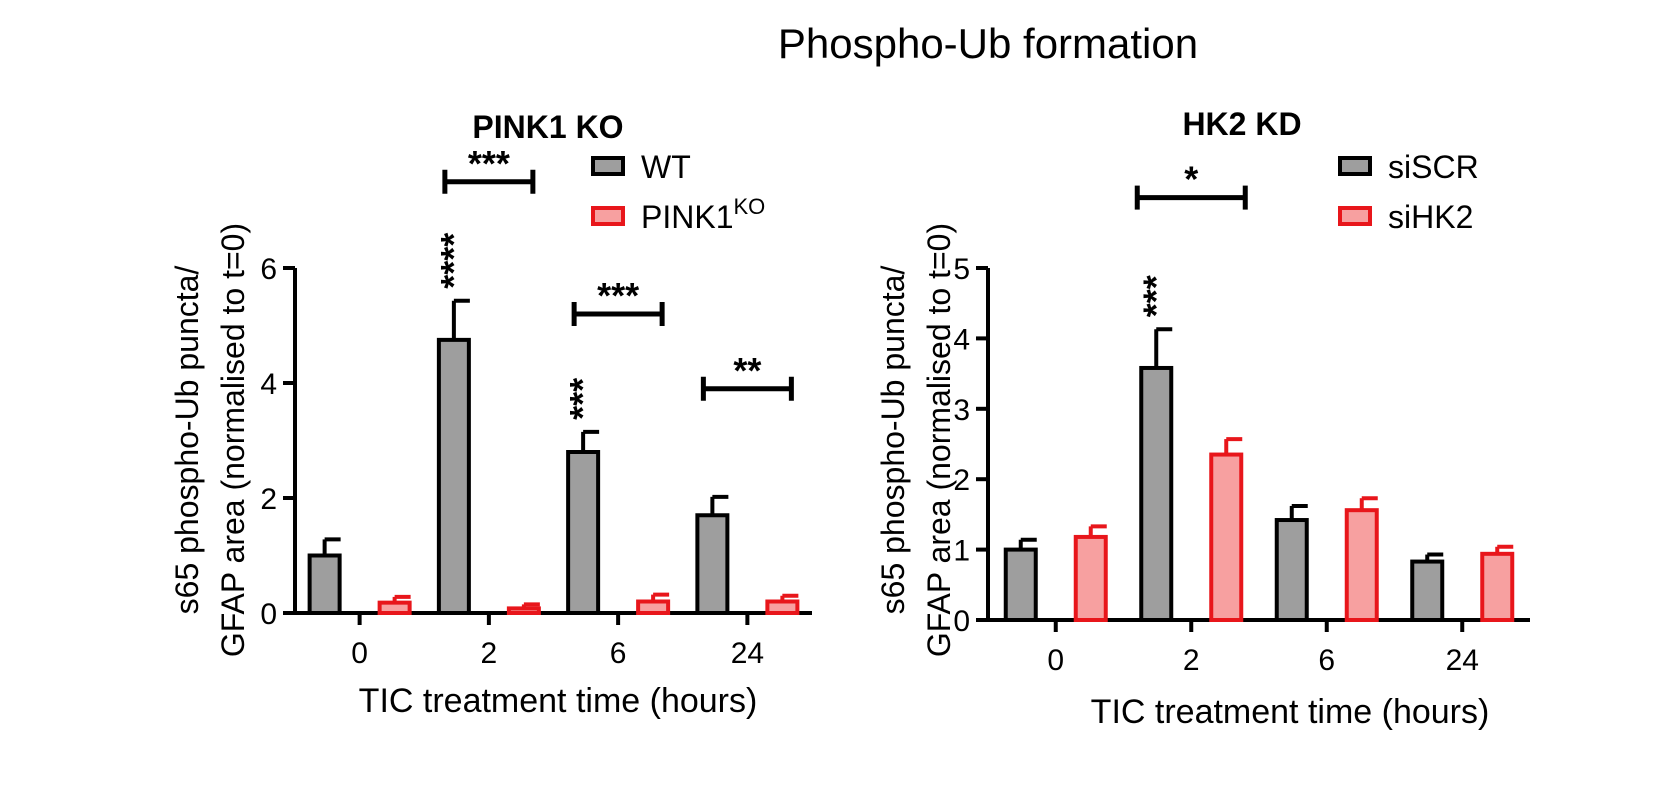 This screenshot has width=1664, height=796. I want to click on significance-stars-vertical: ****, so click(453, 261).